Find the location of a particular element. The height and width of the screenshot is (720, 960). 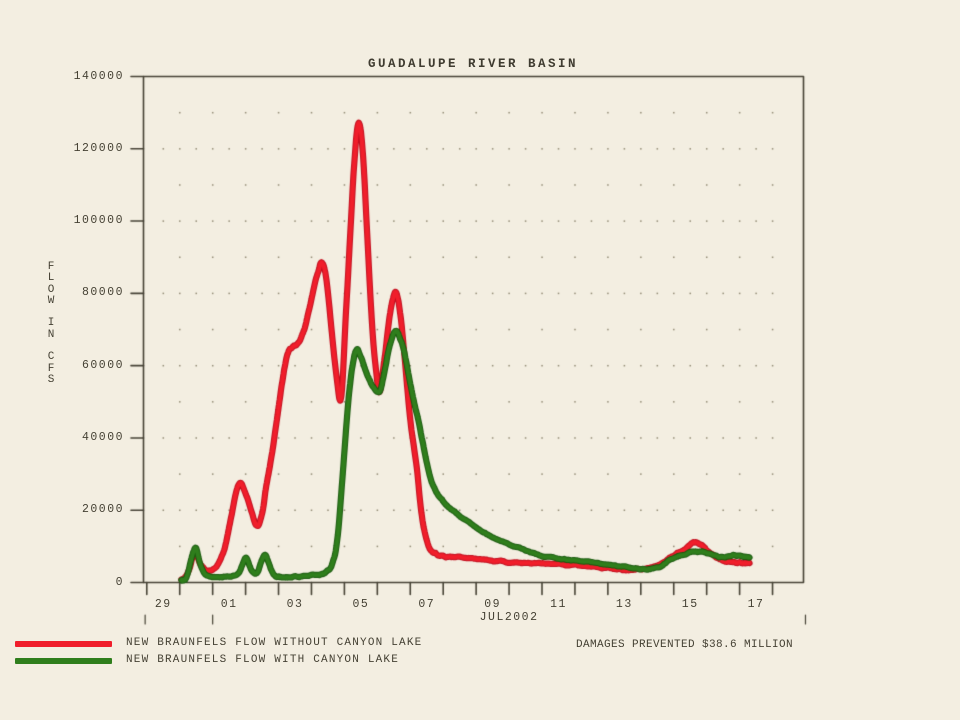

damages-annotation: DAMAGES PREVENTED $38.6 MILLION is located at coordinates (685, 645).